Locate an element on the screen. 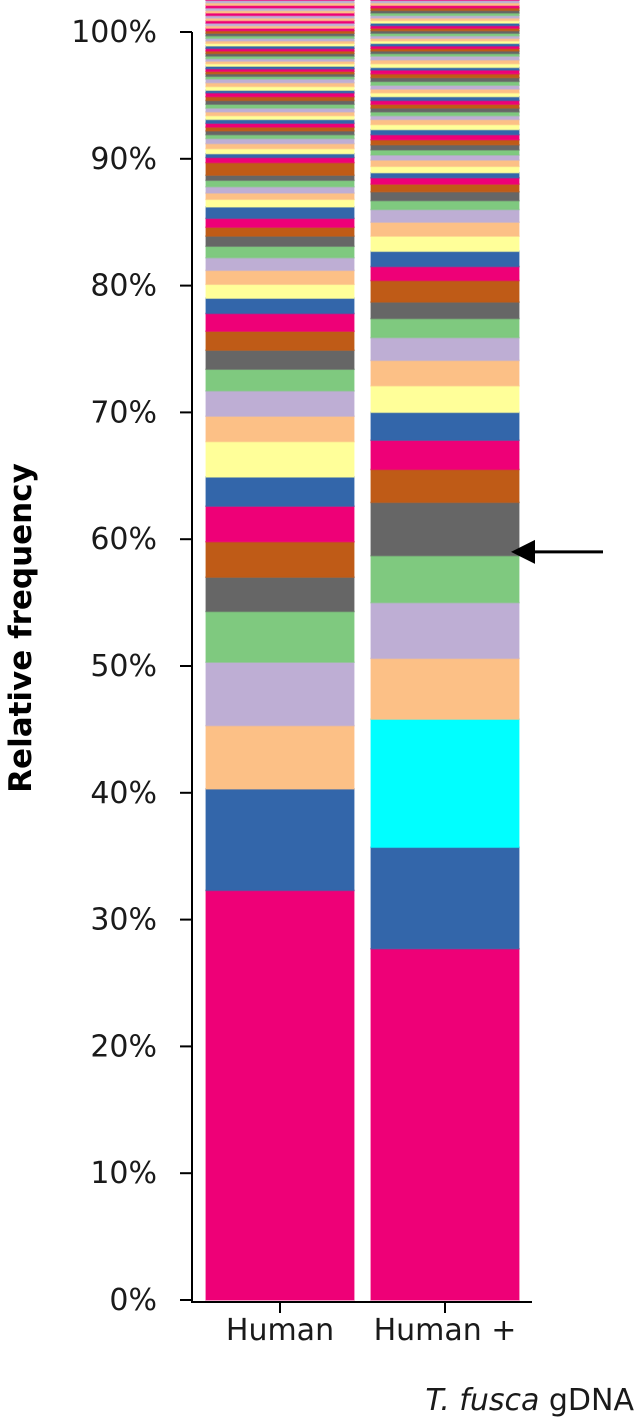 This screenshot has width=640, height=1426. annotation-group is located at coordinates (557, 551).